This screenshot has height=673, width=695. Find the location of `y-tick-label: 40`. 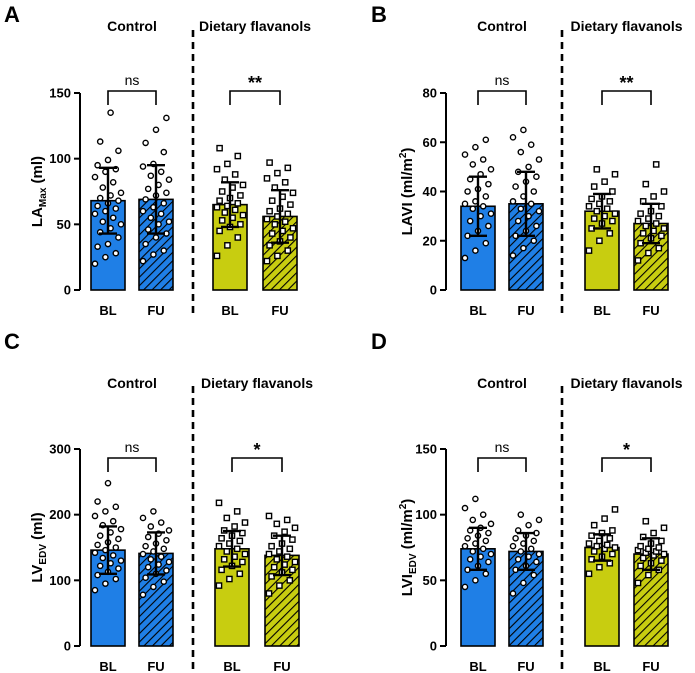

y-tick-label: 40 is located at coordinates (430, 191).